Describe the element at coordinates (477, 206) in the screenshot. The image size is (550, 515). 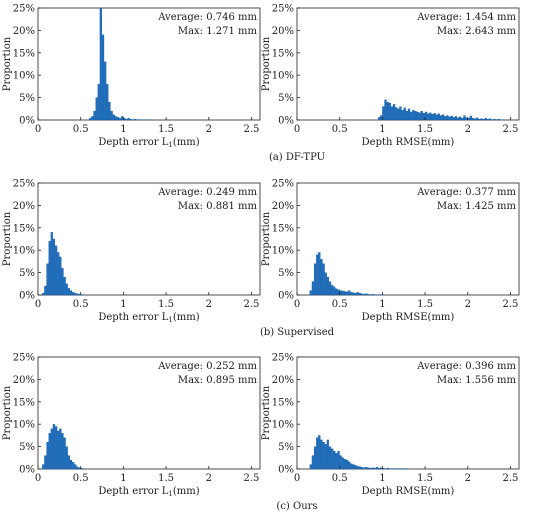
I see `max-label: Max: 1.425 mm` at that location.